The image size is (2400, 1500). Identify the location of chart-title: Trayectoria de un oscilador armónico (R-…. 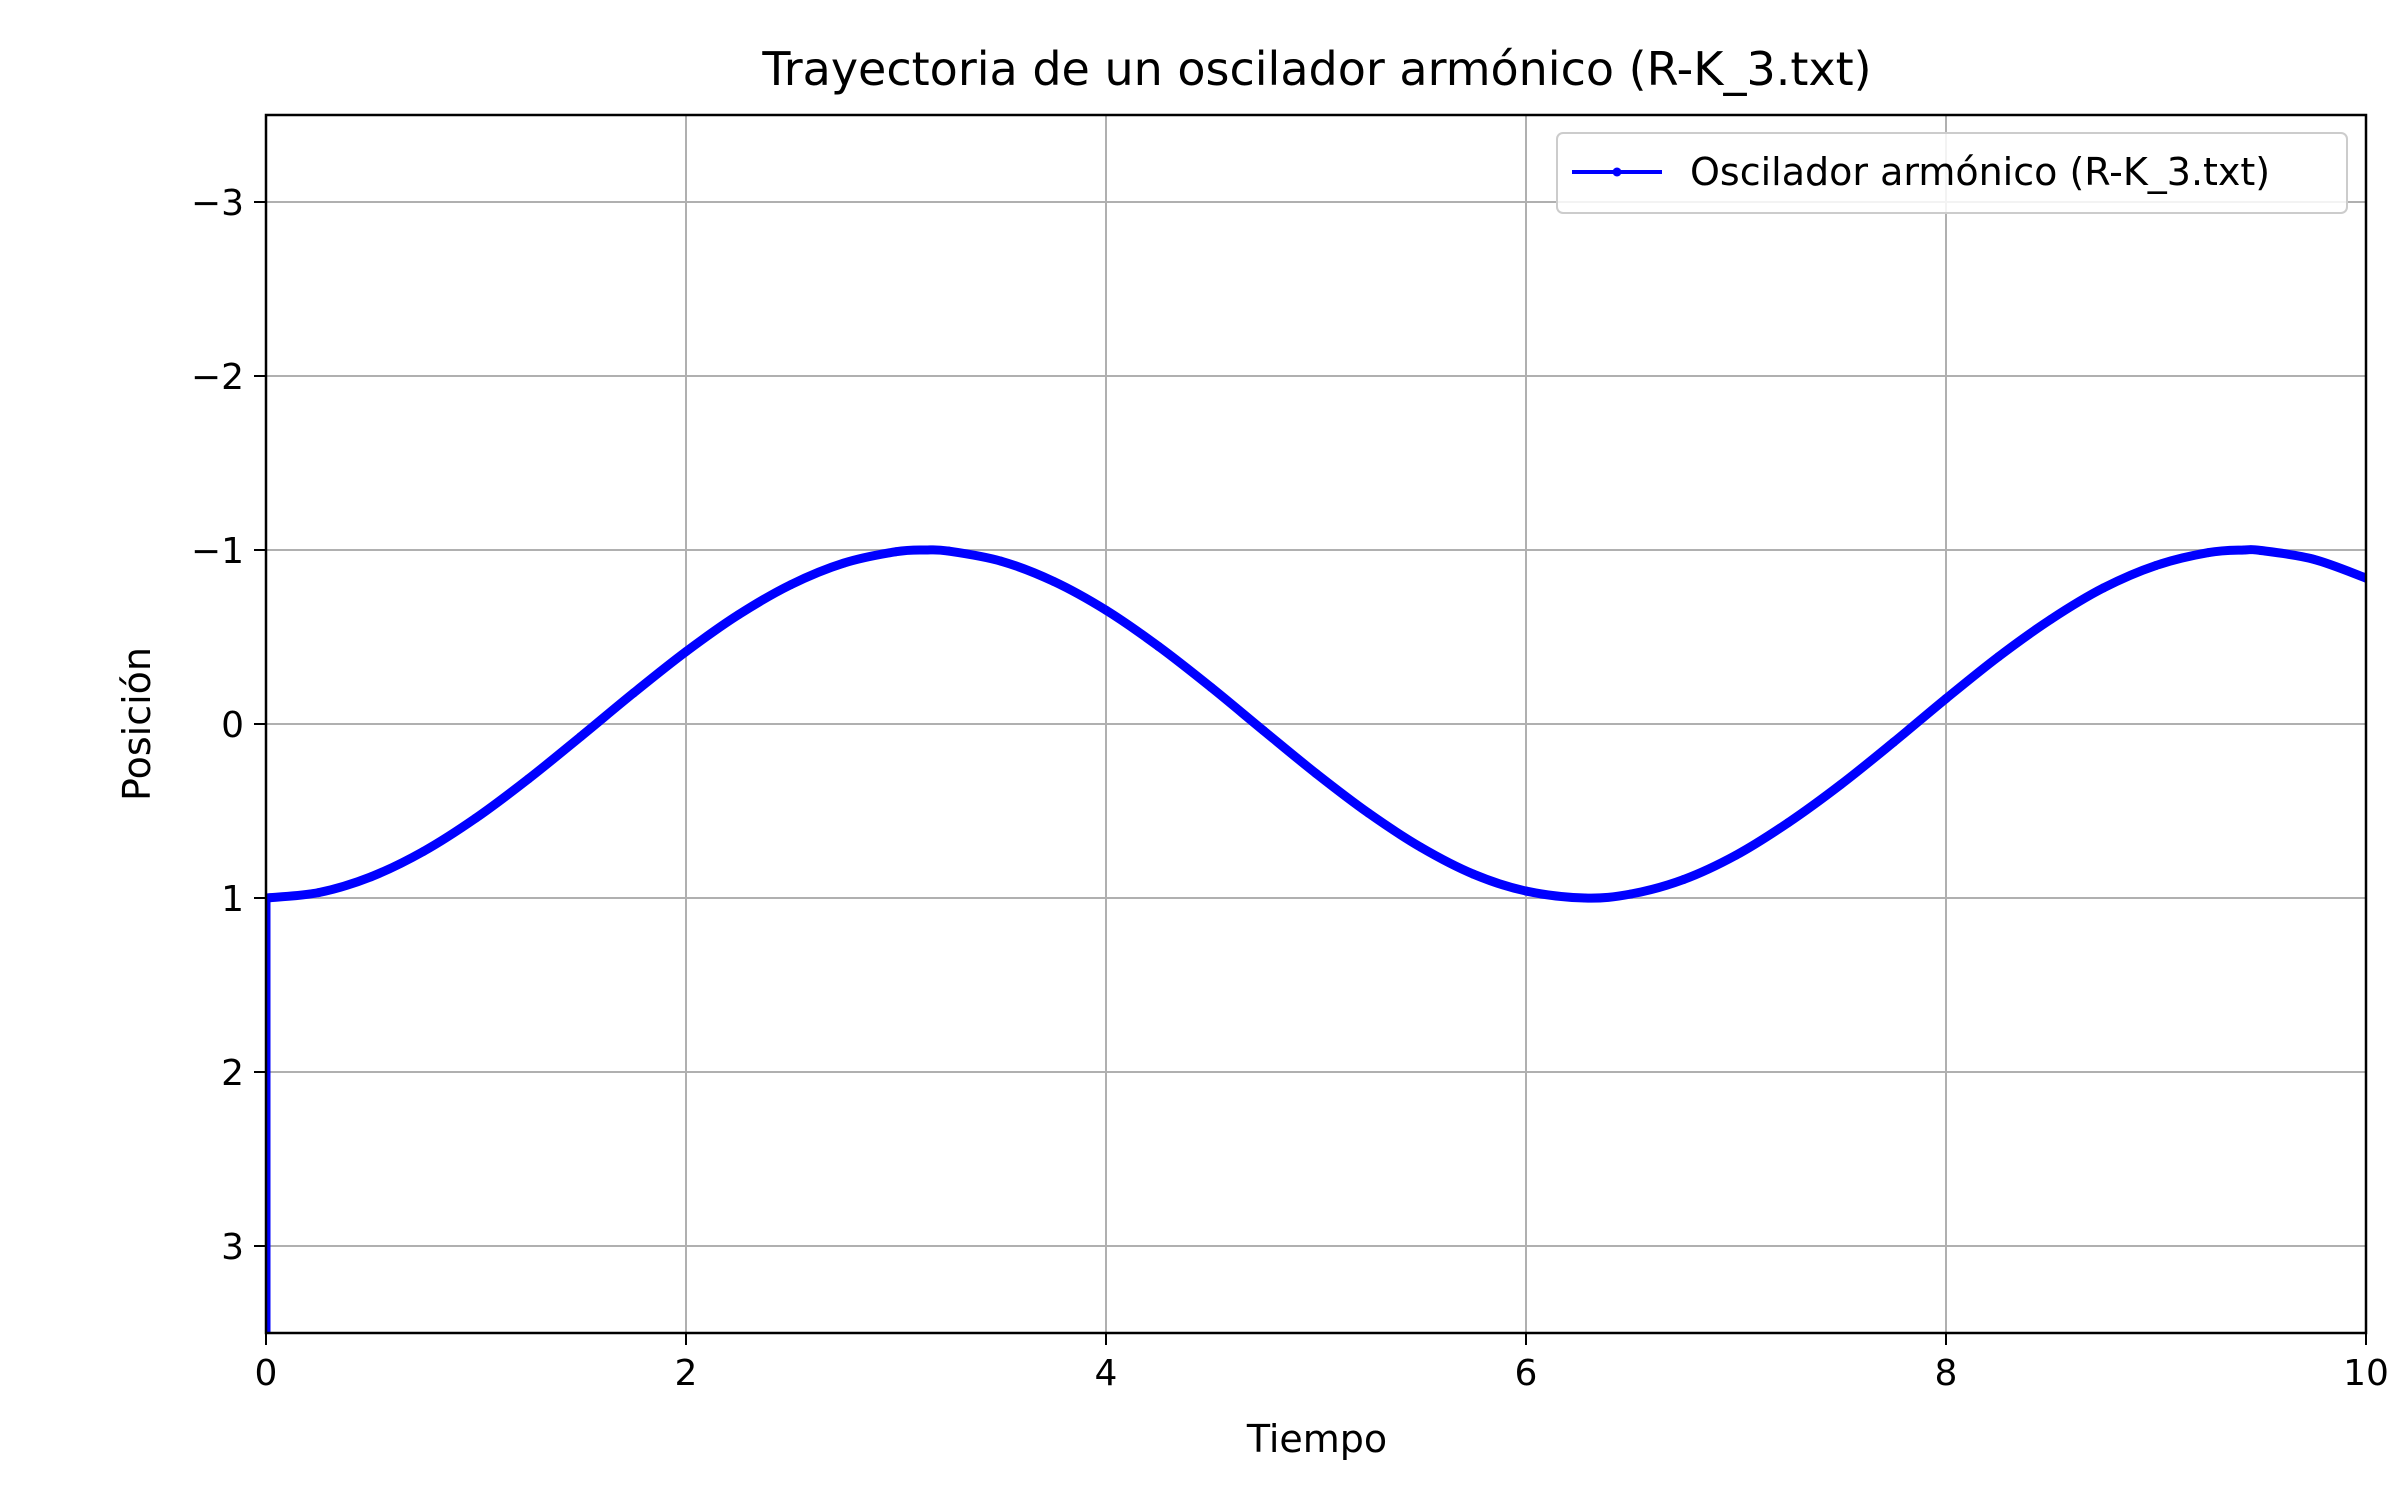
(1316, 69).